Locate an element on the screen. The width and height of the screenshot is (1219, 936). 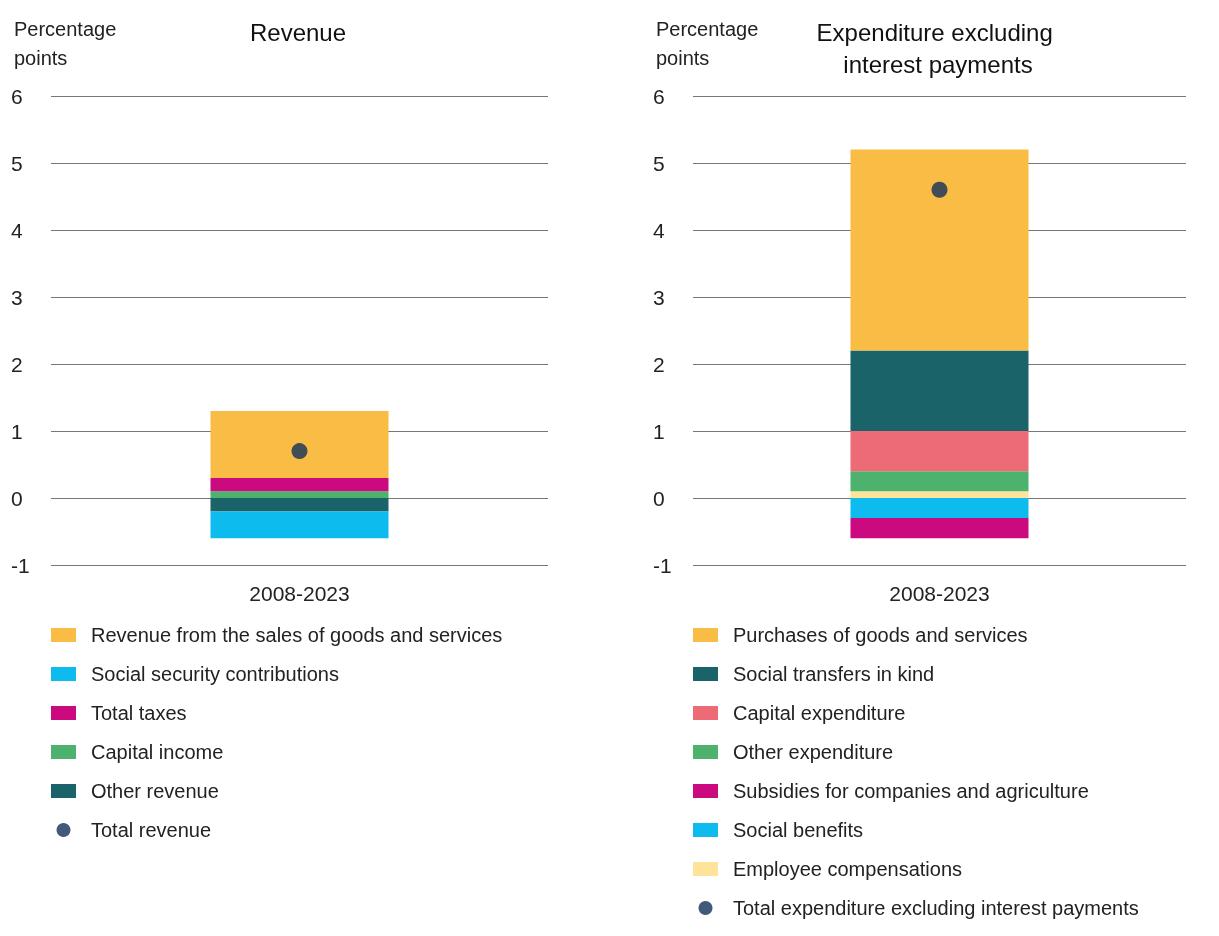
legend-label: Subsidies for companies and agriculture is located at coordinates (911, 791).